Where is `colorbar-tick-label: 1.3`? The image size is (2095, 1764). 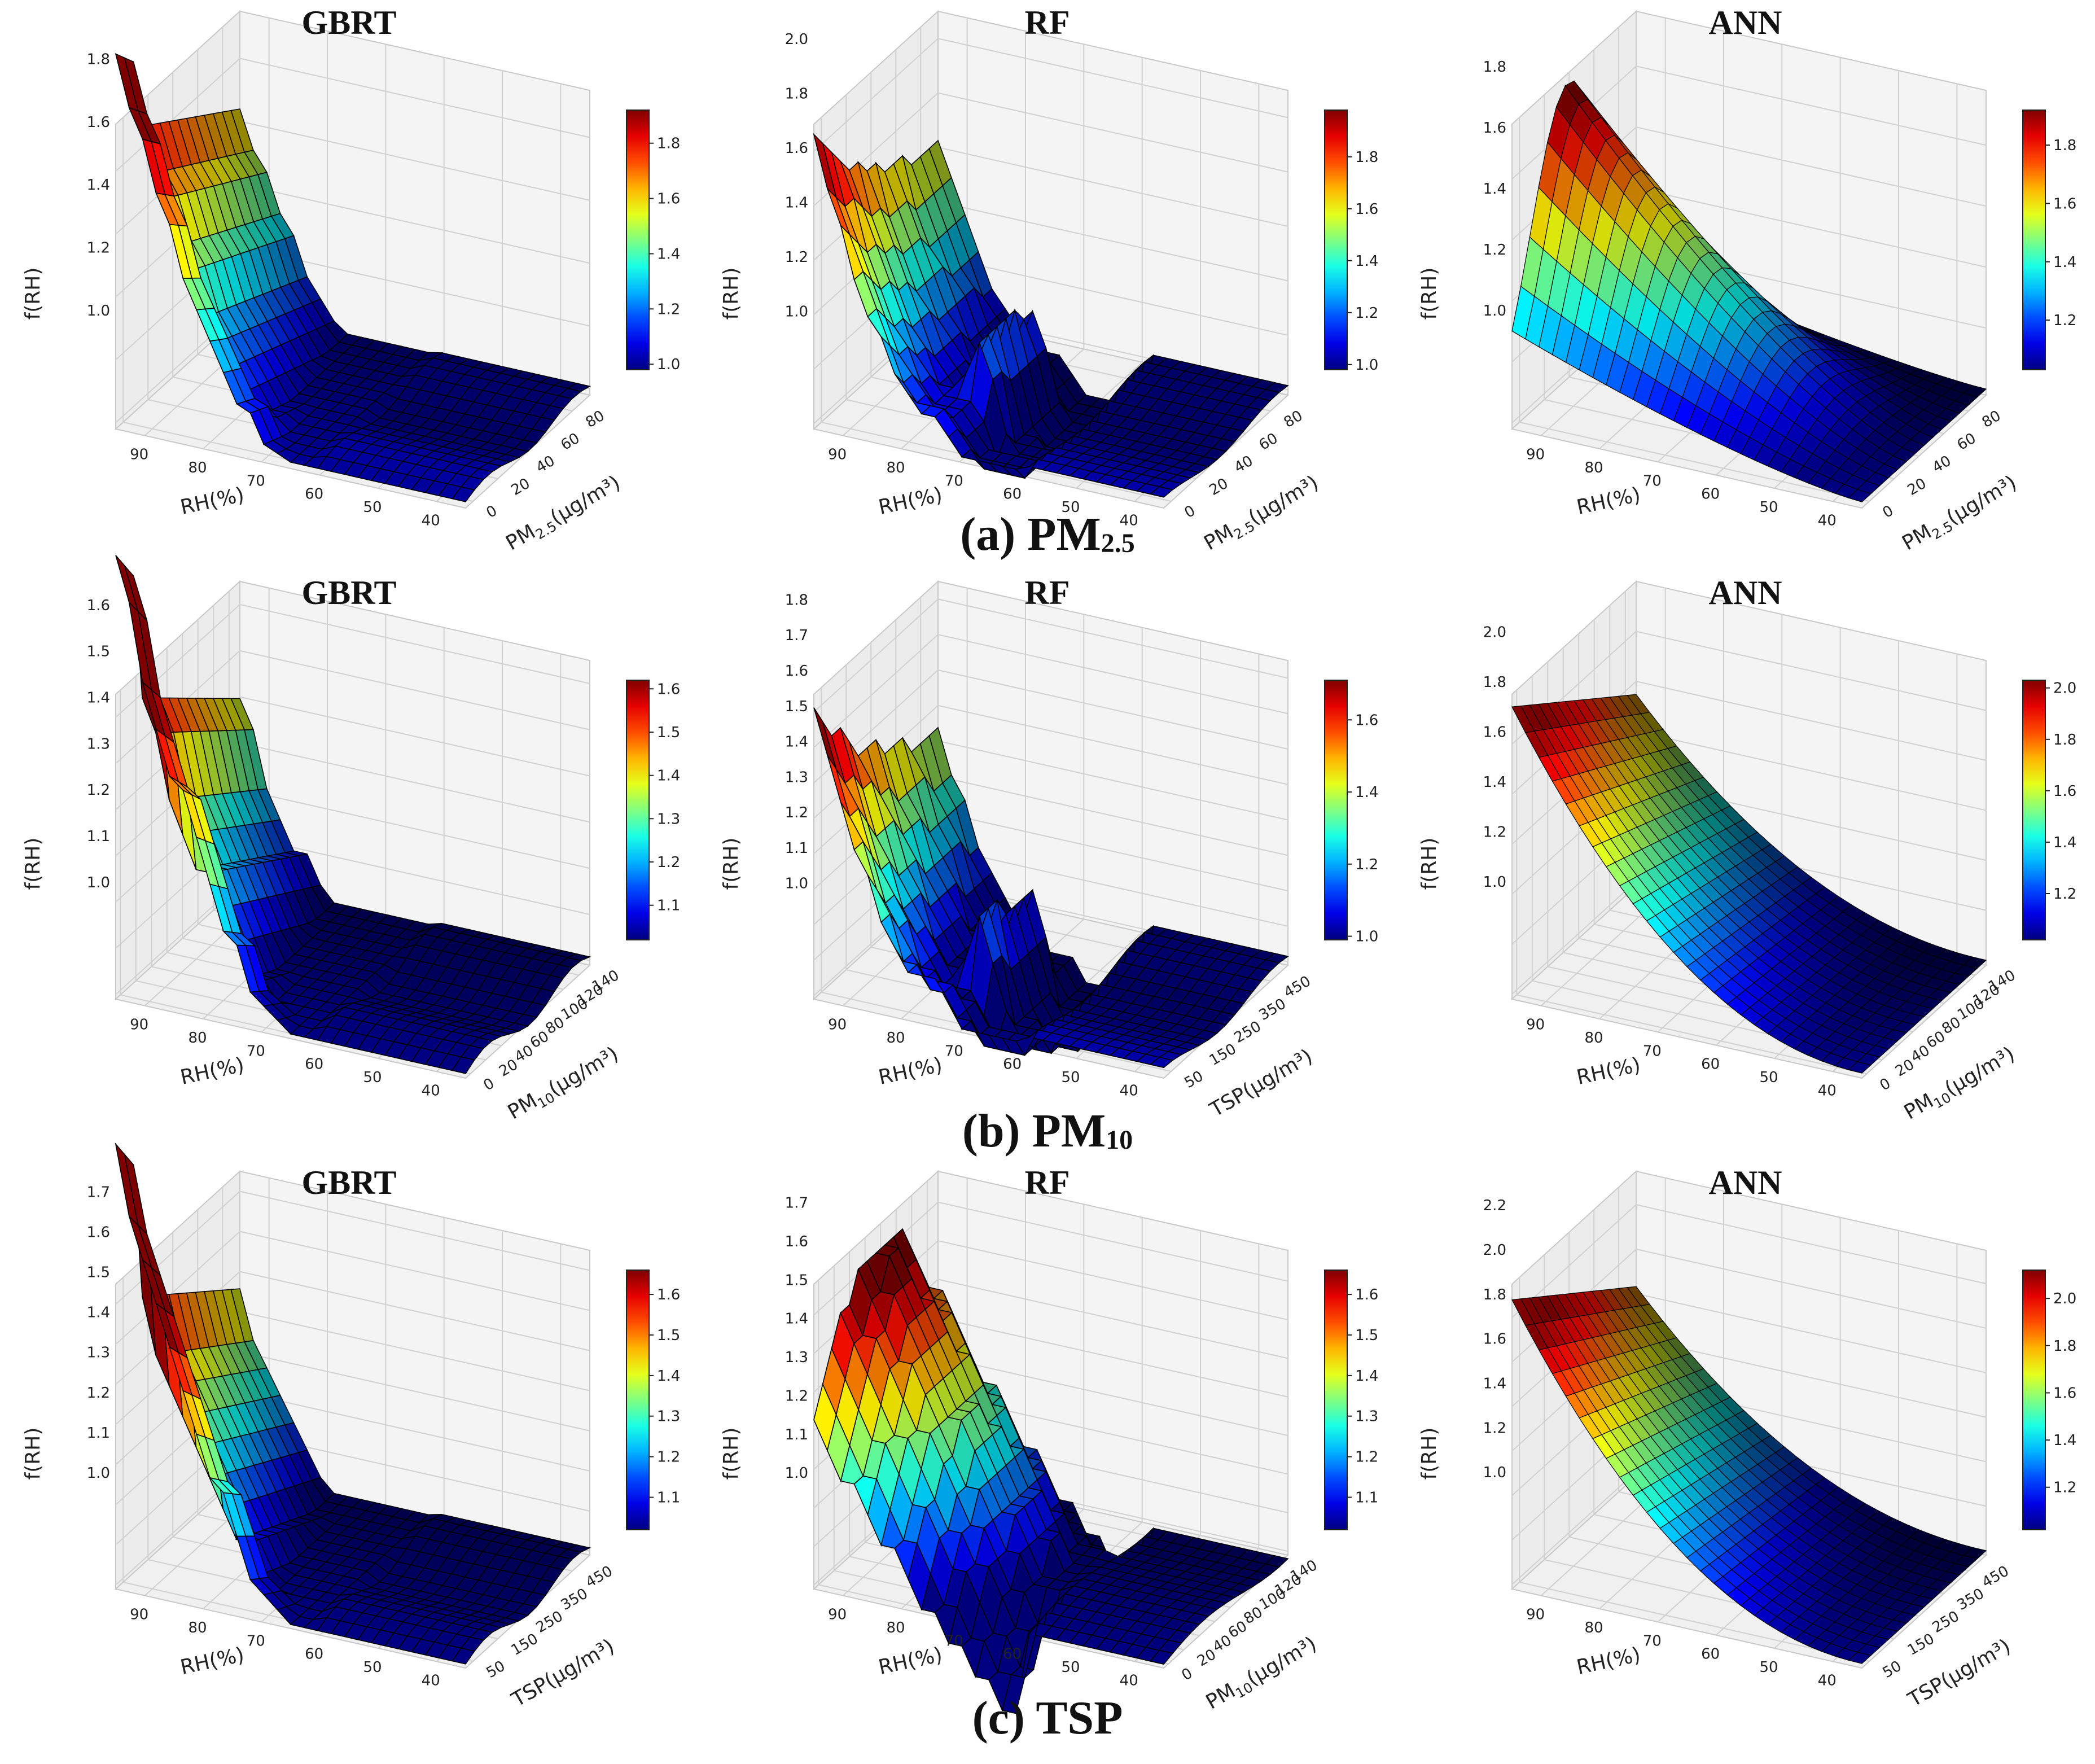 colorbar-tick-label: 1.3 is located at coordinates (668, 1416).